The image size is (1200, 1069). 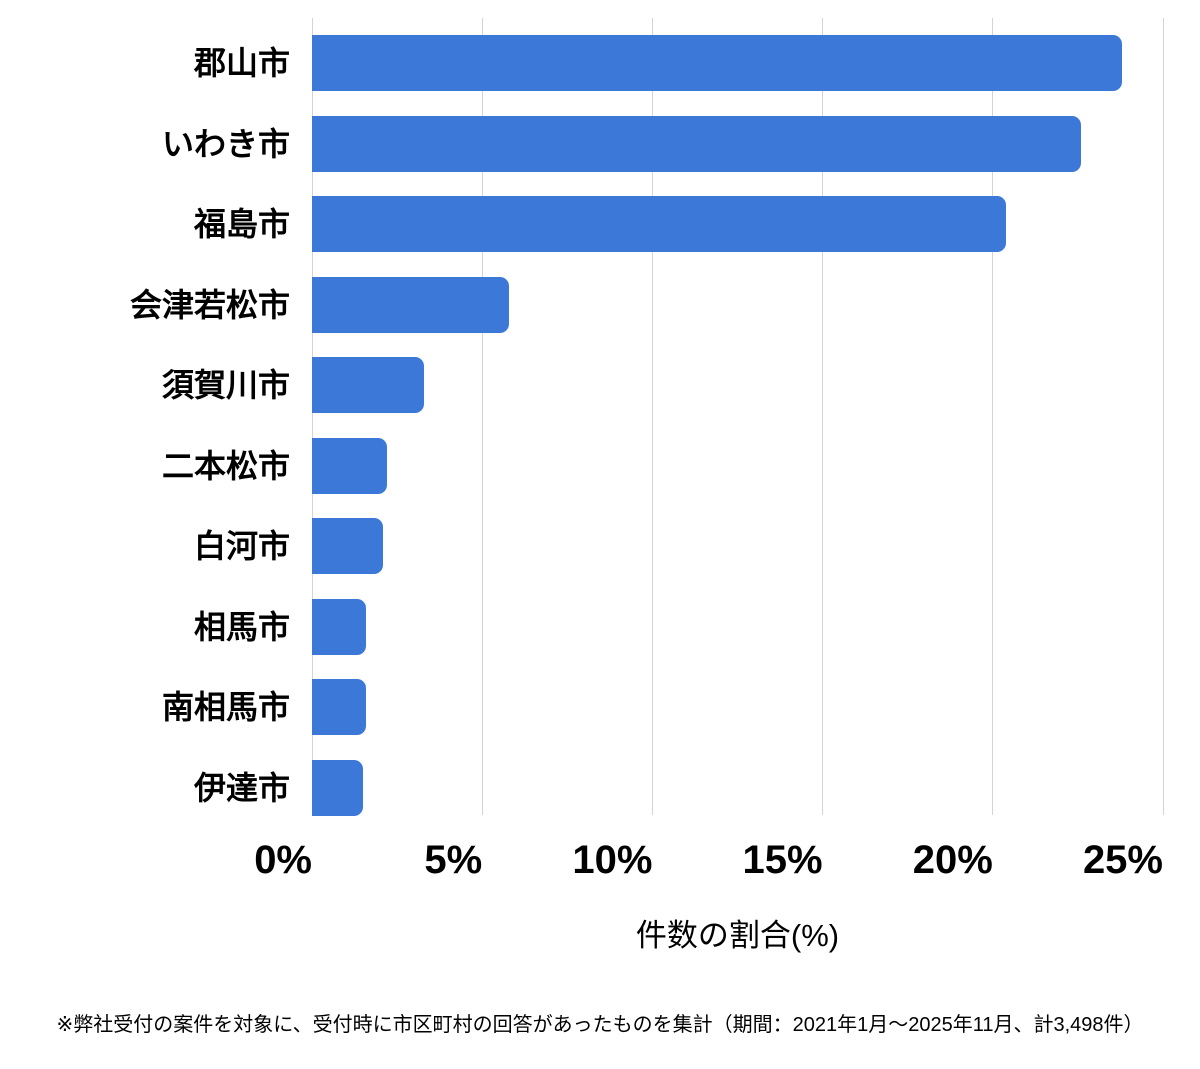 What do you see at coordinates (209, 304) in the screenshot?
I see `y-axis-label-4: 会津若松市` at bounding box center [209, 304].